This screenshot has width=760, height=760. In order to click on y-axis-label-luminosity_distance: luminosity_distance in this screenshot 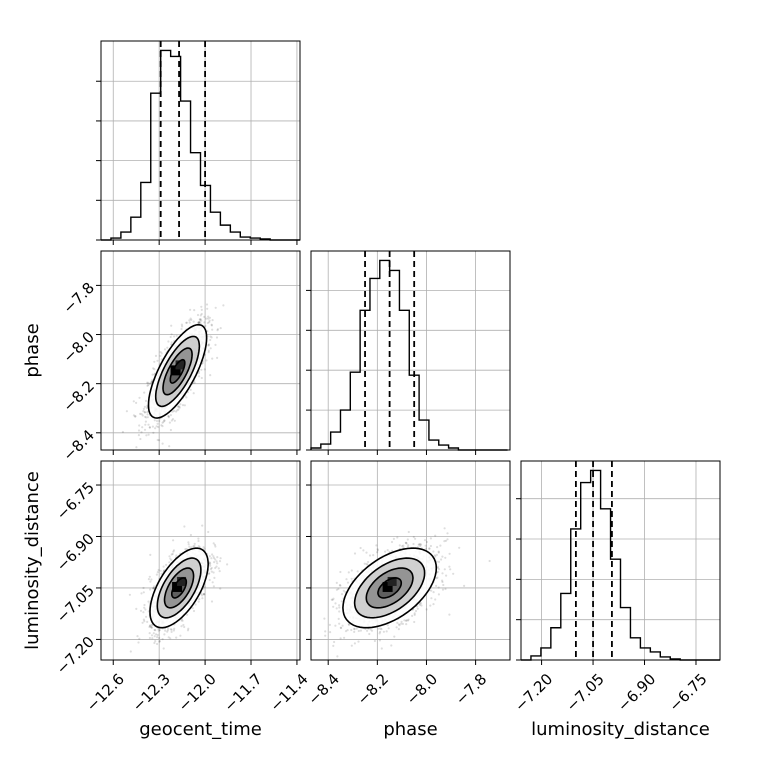, I will do `click(32, 560)`.